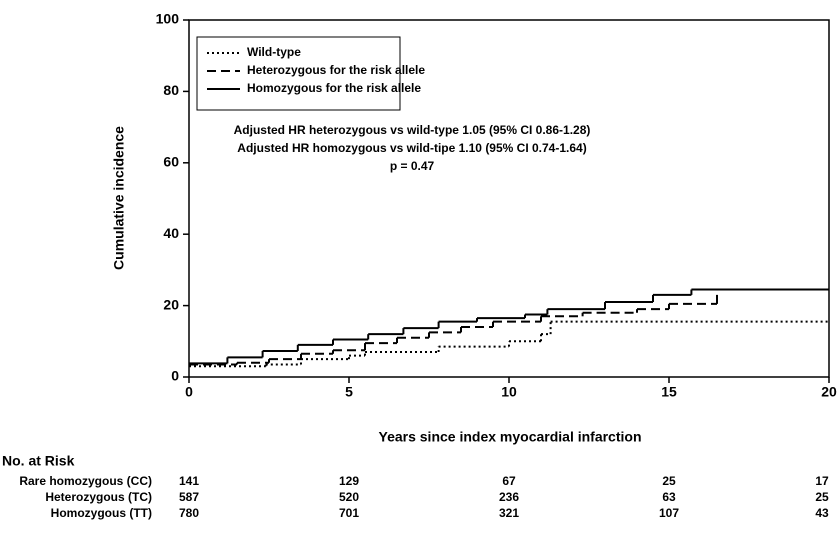 The height and width of the screenshot is (536, 839). Describe the element at coordinates (349, 481) in the screenshot. I see `risk-value: 129` at that location.